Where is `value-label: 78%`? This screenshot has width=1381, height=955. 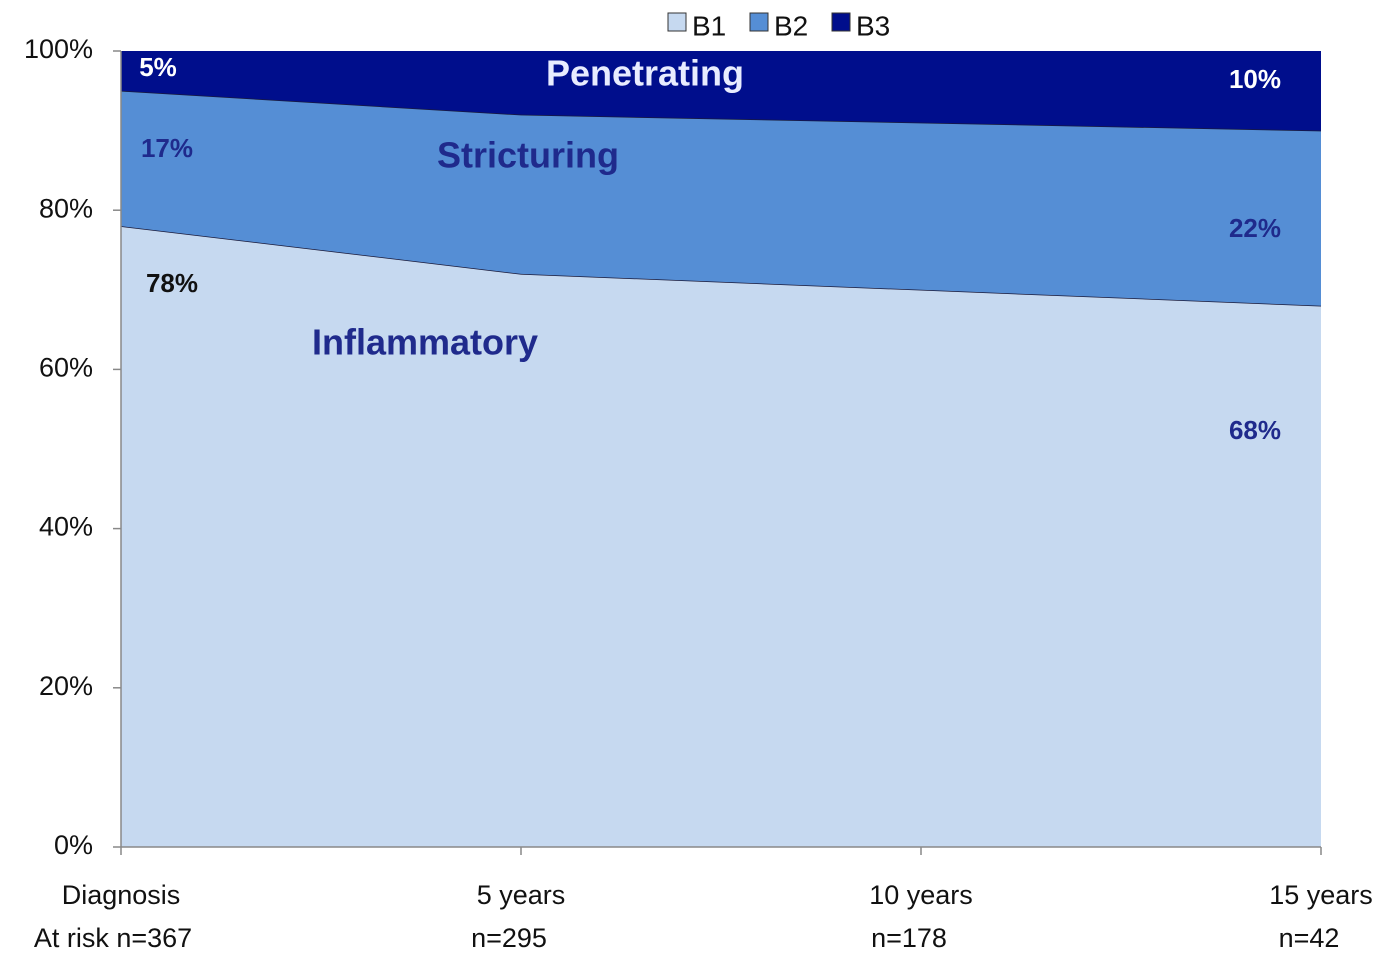
value-label: 78% is located at coordinates (172, 283).